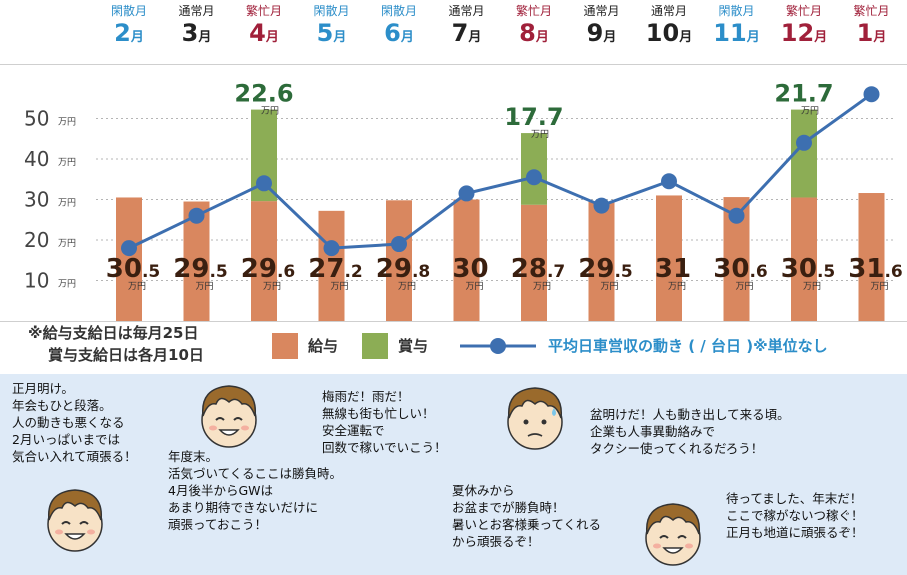 This screenshot has height=575, width=907. What do you see at coordinates (129, 33) in the screenshot?
I see `month-number: 2月` at bounding box center [129, 33].